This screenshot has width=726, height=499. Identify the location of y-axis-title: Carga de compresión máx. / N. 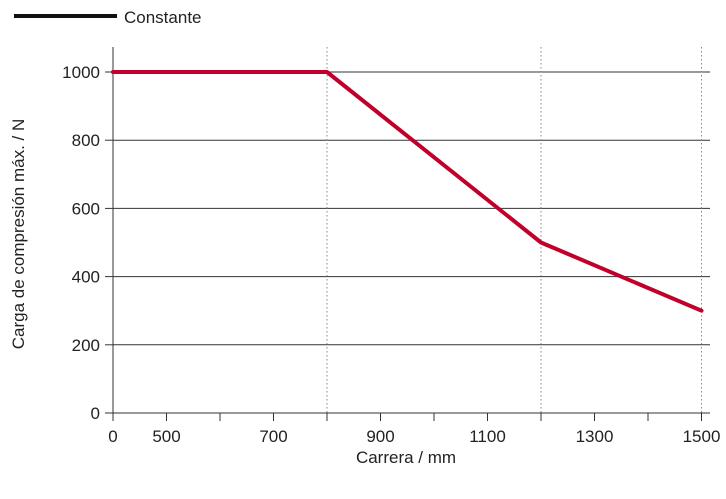
(18, 234).